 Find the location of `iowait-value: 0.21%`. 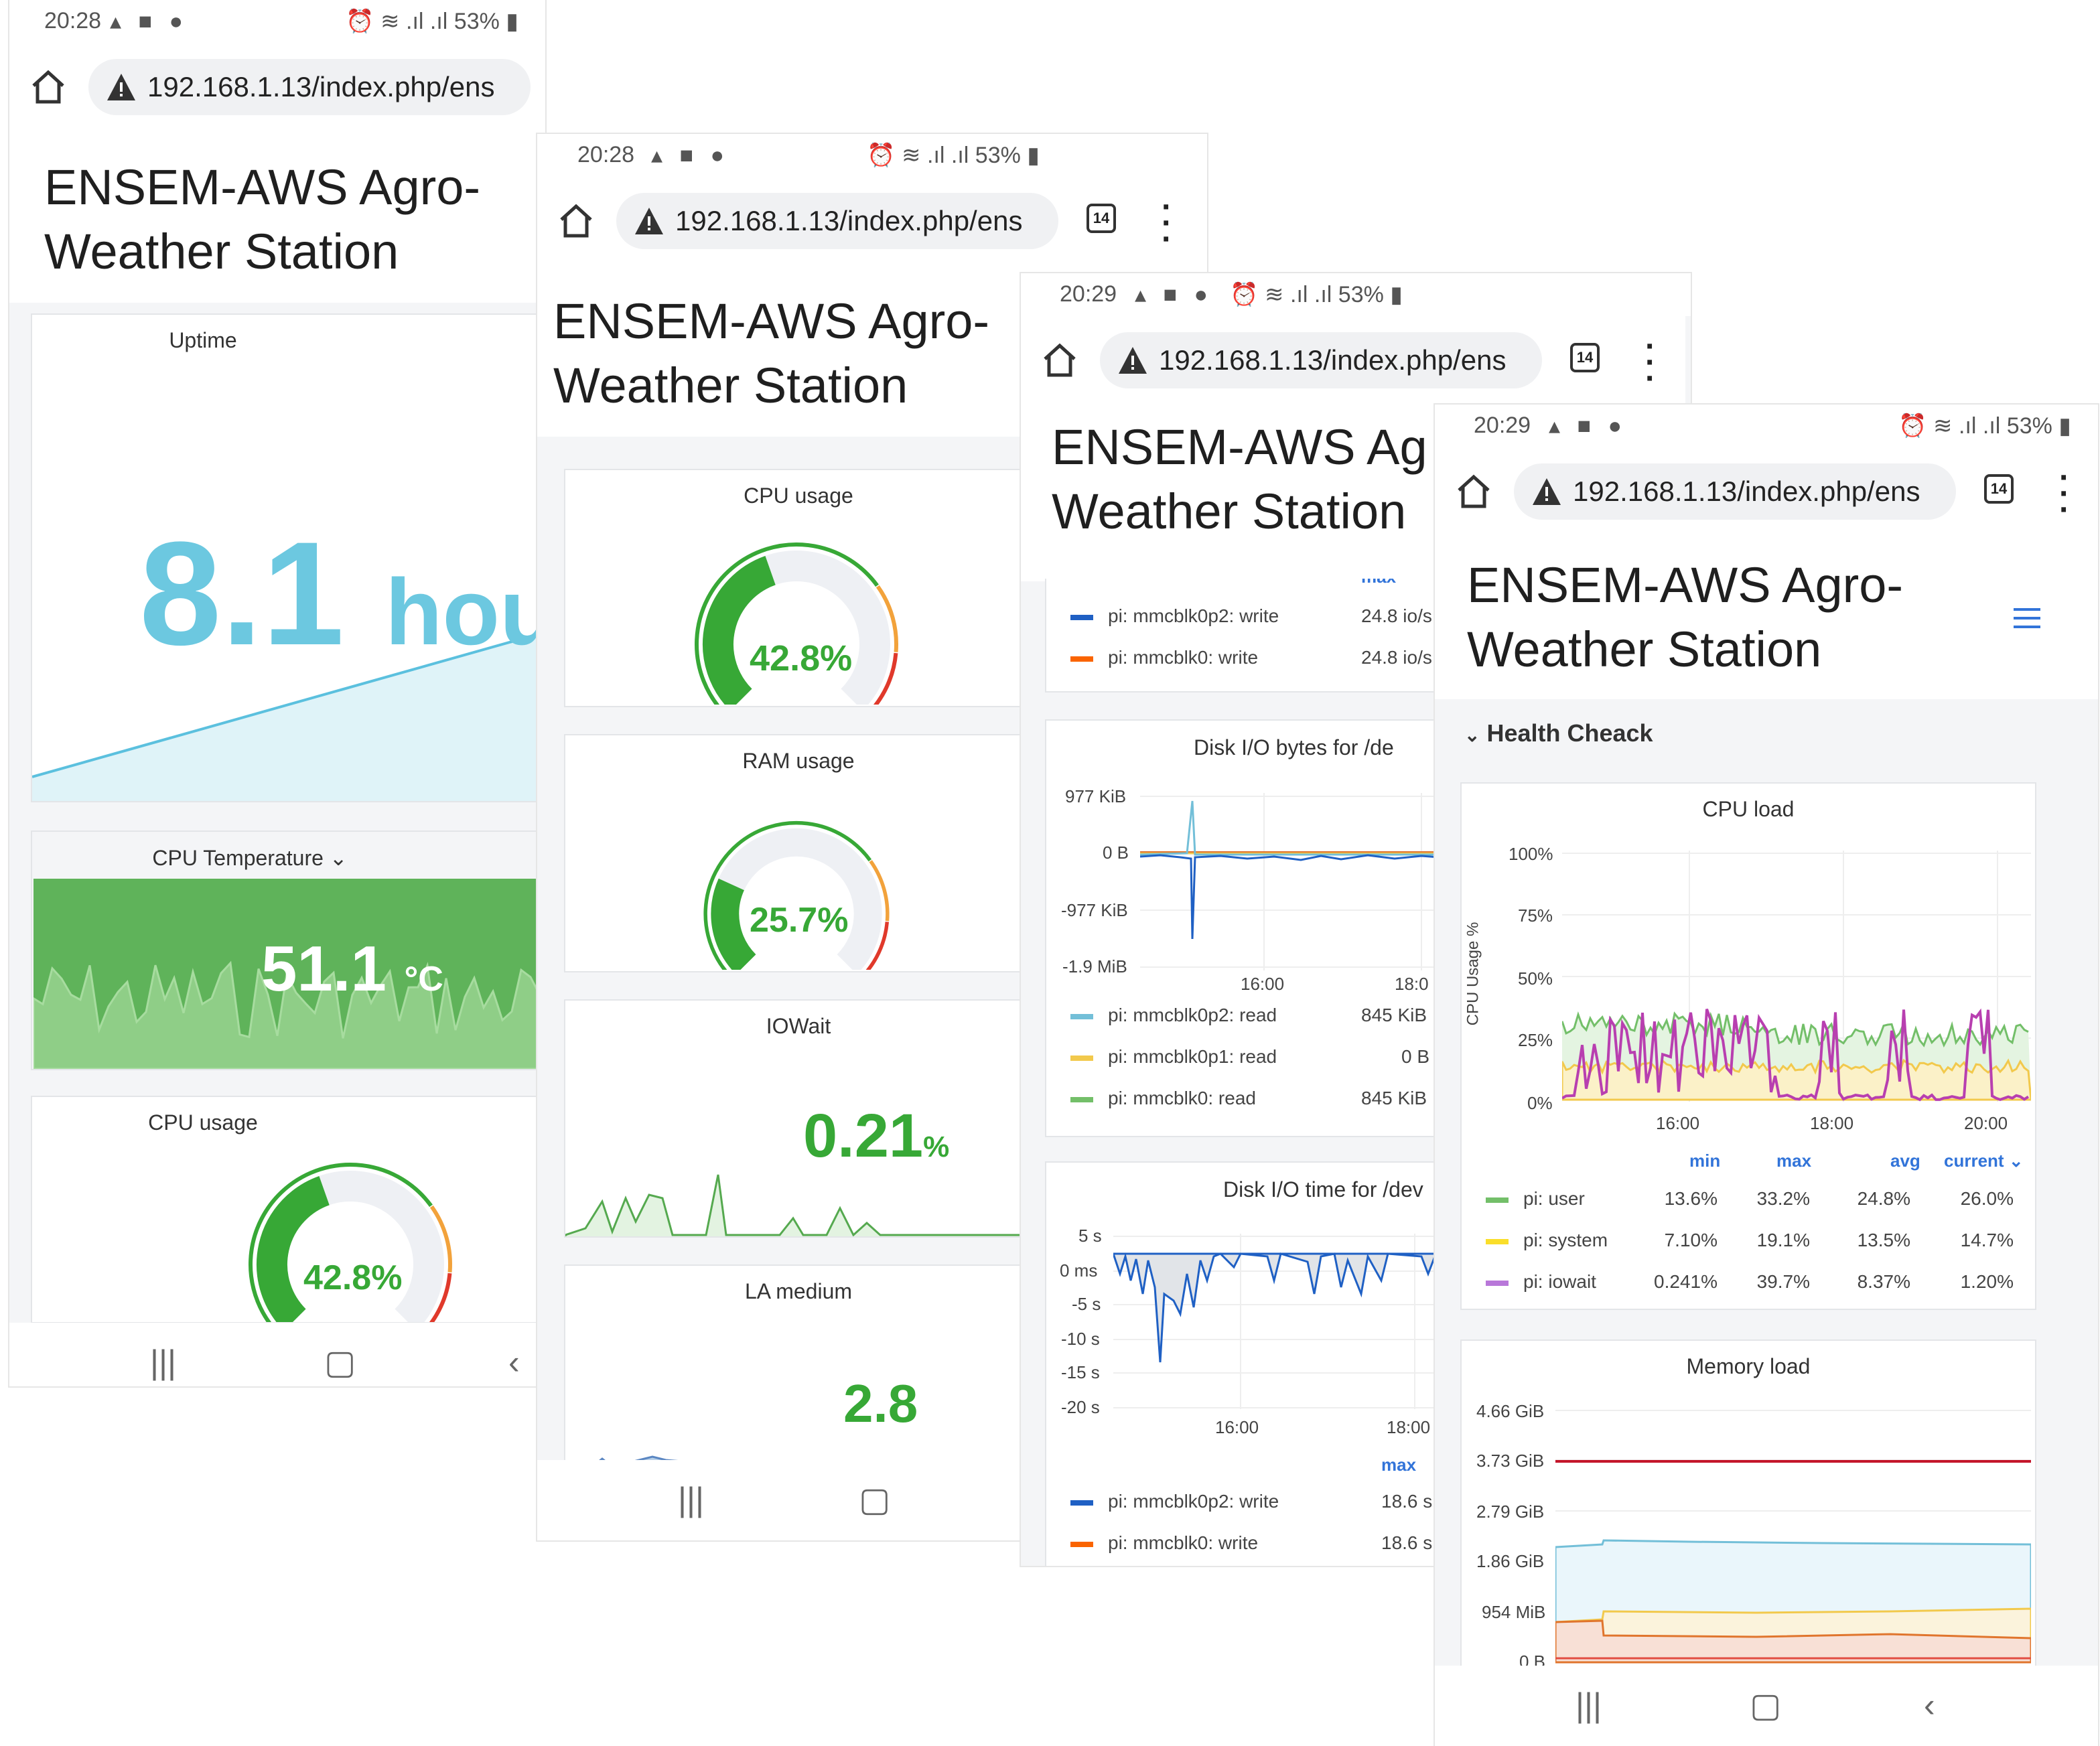

iowait-value: 0.21% is located at coordinates (876, 1136).